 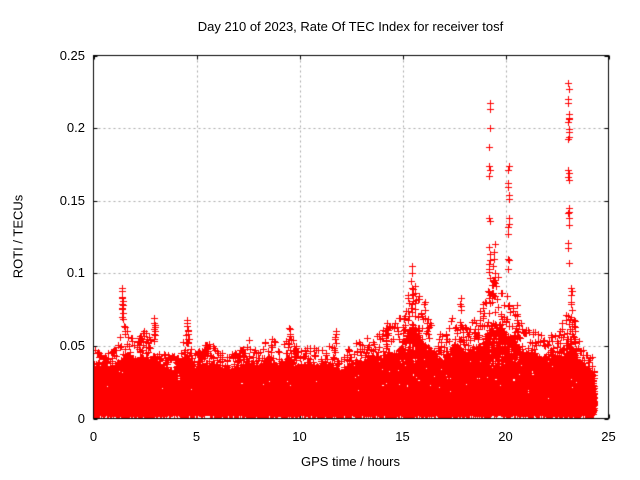 I want to click on x-axis-label: GPS time / hours, so click(x=350, y=461).